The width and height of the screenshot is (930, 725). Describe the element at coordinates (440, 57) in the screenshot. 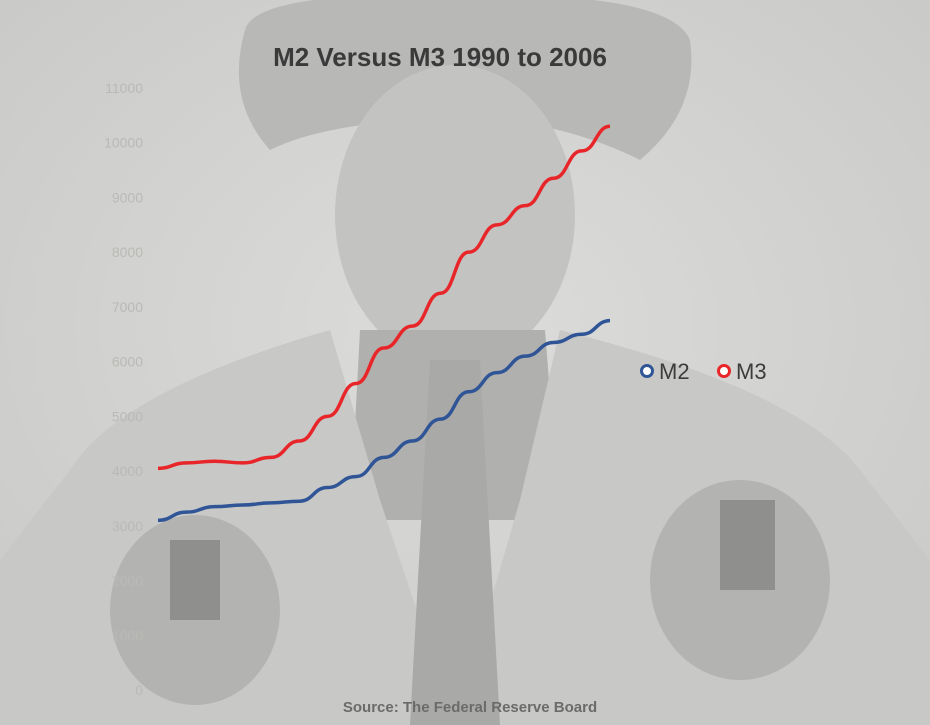

I see `chart-title: M2 Versus M3 1990 to 2006` at that location.